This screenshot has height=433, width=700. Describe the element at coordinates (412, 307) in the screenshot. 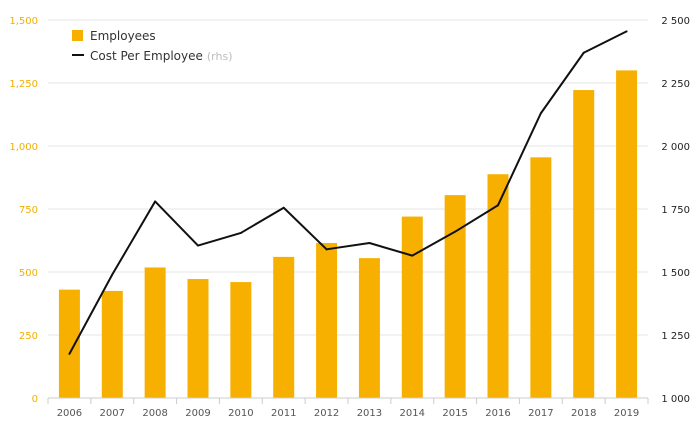

I see `bar-employees-2014` at that location.